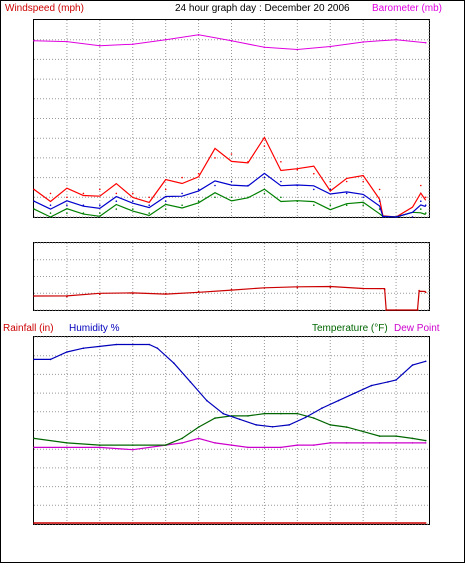  What do you see at coordinates (231, 276) in the screenshot?
I see `direction-panel` at bounding box center [231, 276].